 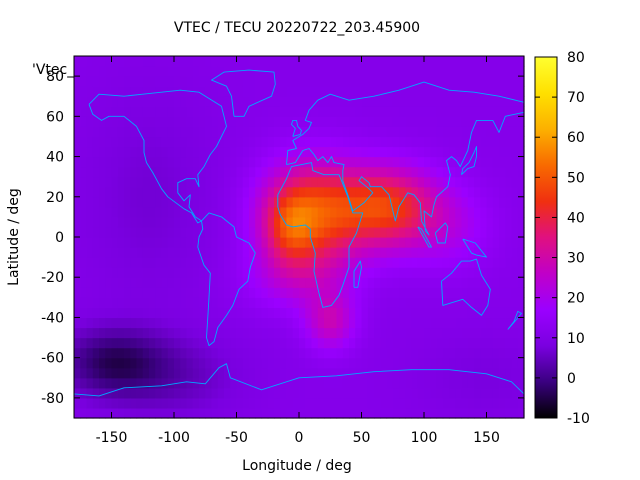 I want to click on colorbar-tick-label: 60, so click(x=576, y=138).